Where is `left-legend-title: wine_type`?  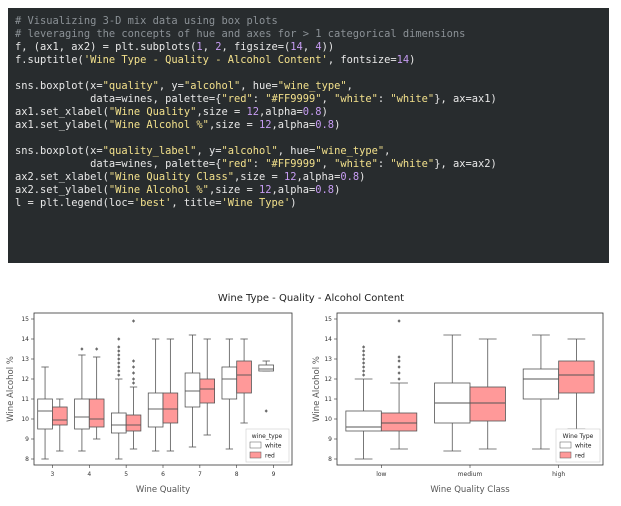
left-legend-title: wine_type is located at coordinates (267, 436).